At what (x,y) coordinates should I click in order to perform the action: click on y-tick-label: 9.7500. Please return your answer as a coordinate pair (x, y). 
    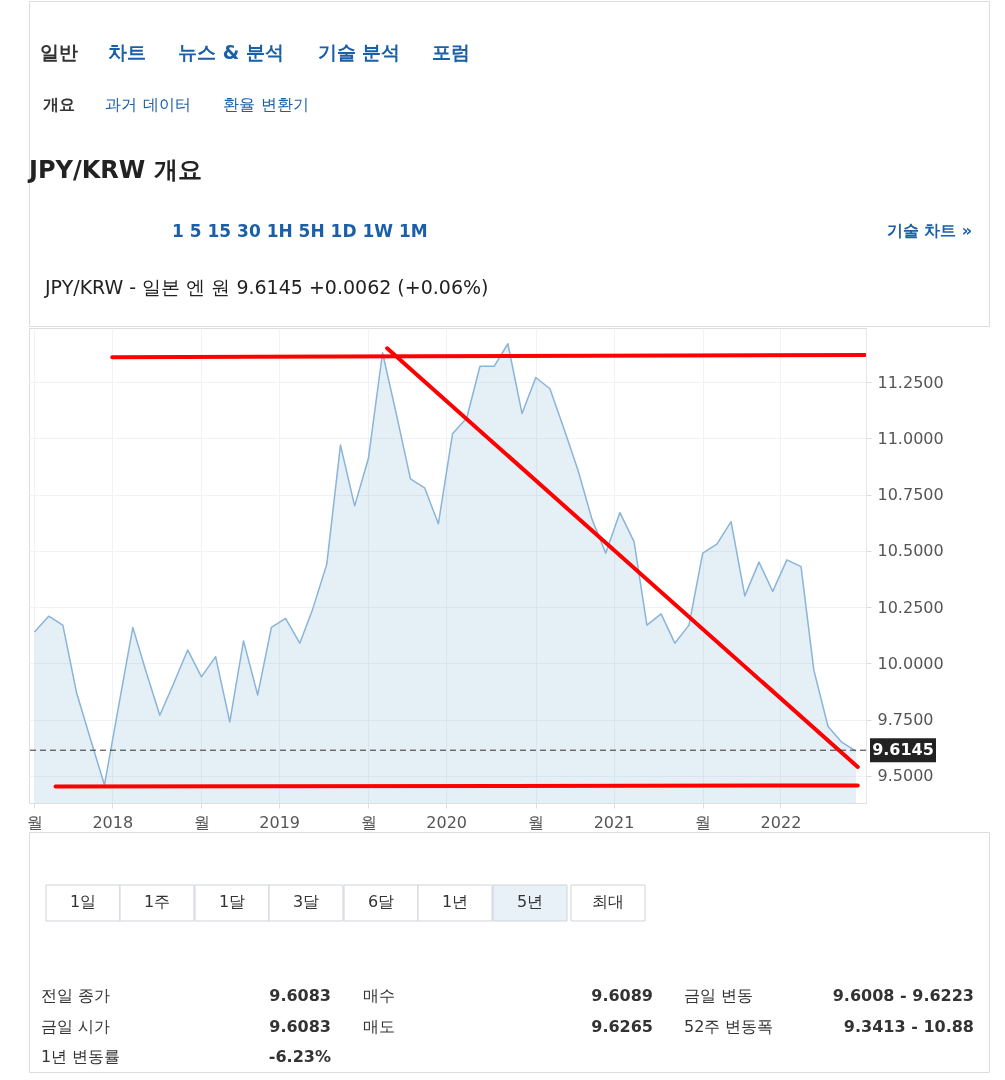
    Looking at the image, I should click on (905, 720).